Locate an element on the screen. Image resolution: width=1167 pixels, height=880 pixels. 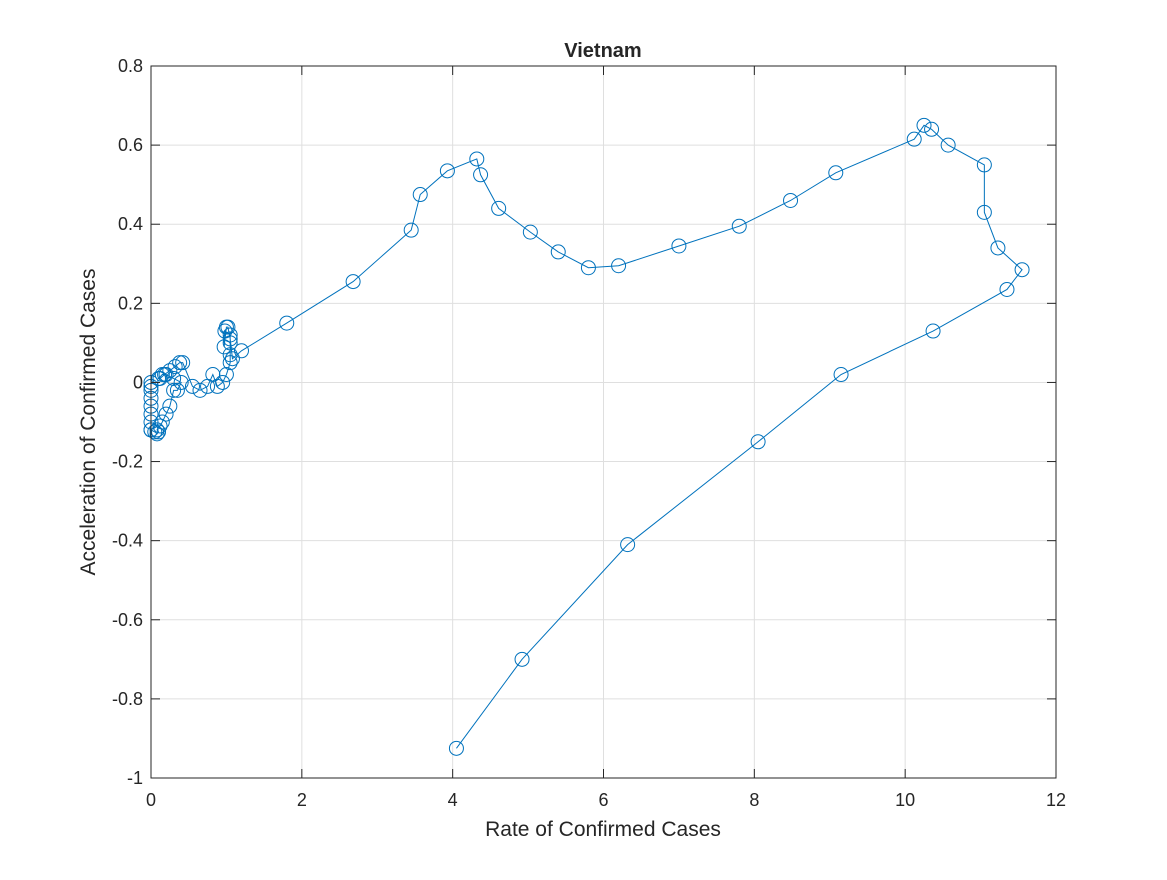
y-tick-label: 0 is located at coordinates (138, 382).